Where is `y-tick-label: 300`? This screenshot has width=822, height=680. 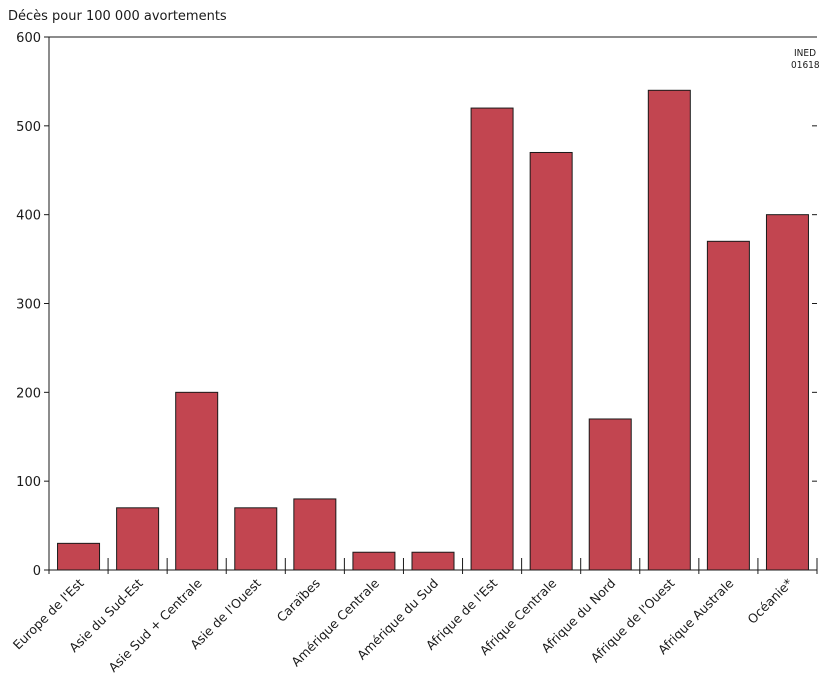 y-tick-label: 300 is located at coordinates (28, 305).